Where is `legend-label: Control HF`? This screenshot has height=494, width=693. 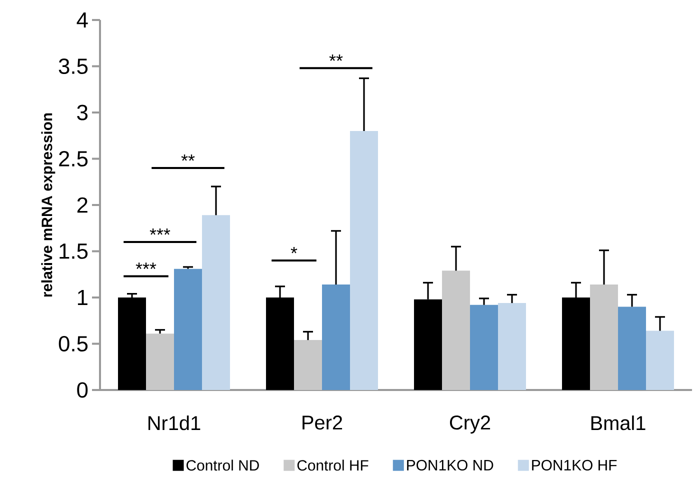
legend-label: Control HF is located at coordinates (332, 465).